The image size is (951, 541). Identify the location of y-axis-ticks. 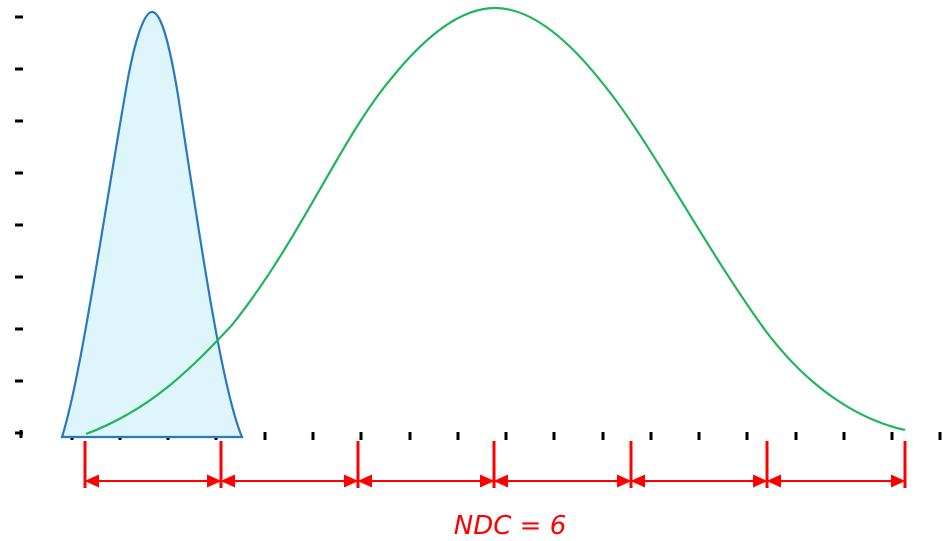
(19, 226).